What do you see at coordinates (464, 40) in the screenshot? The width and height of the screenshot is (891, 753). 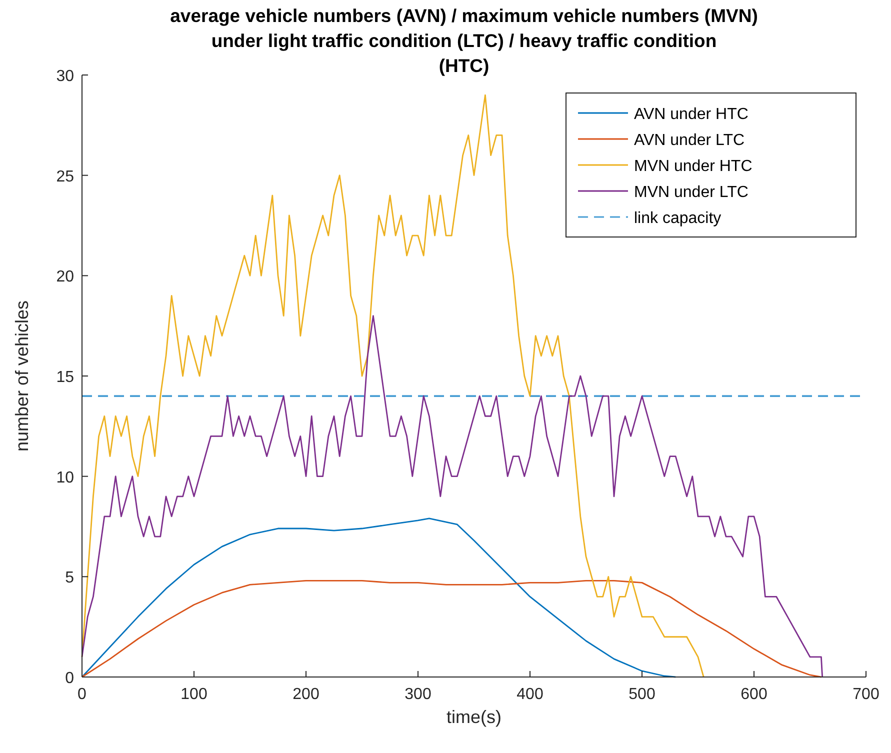 I see `chart-title: average vehicle numbers (AVN) / maximum vehicle numbers (MVN) under light traffic condition (LTC) / heavy traffic condition (HTC)` at bounding box center [464, 40].